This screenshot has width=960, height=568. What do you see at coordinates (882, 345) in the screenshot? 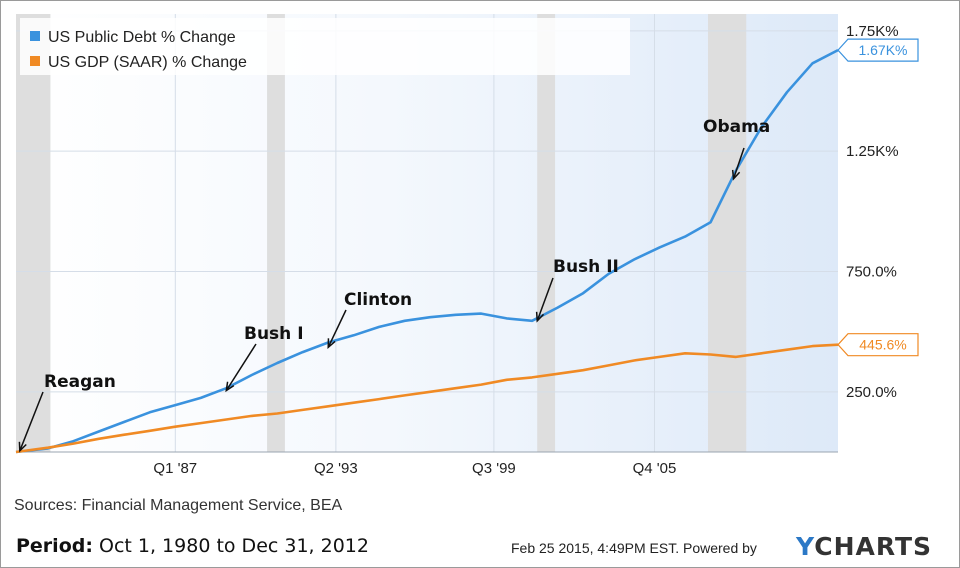
I see `series-end-label: 445.6%` at bounding box center [882, 345].